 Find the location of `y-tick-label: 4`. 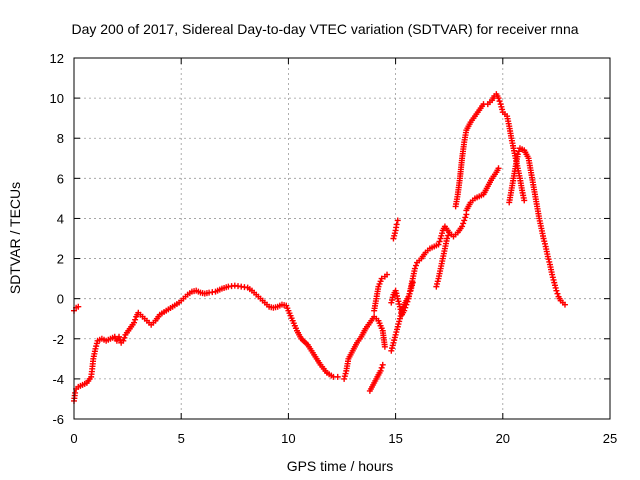

y-tick-label: 4 is located at coordinates (60, 218).